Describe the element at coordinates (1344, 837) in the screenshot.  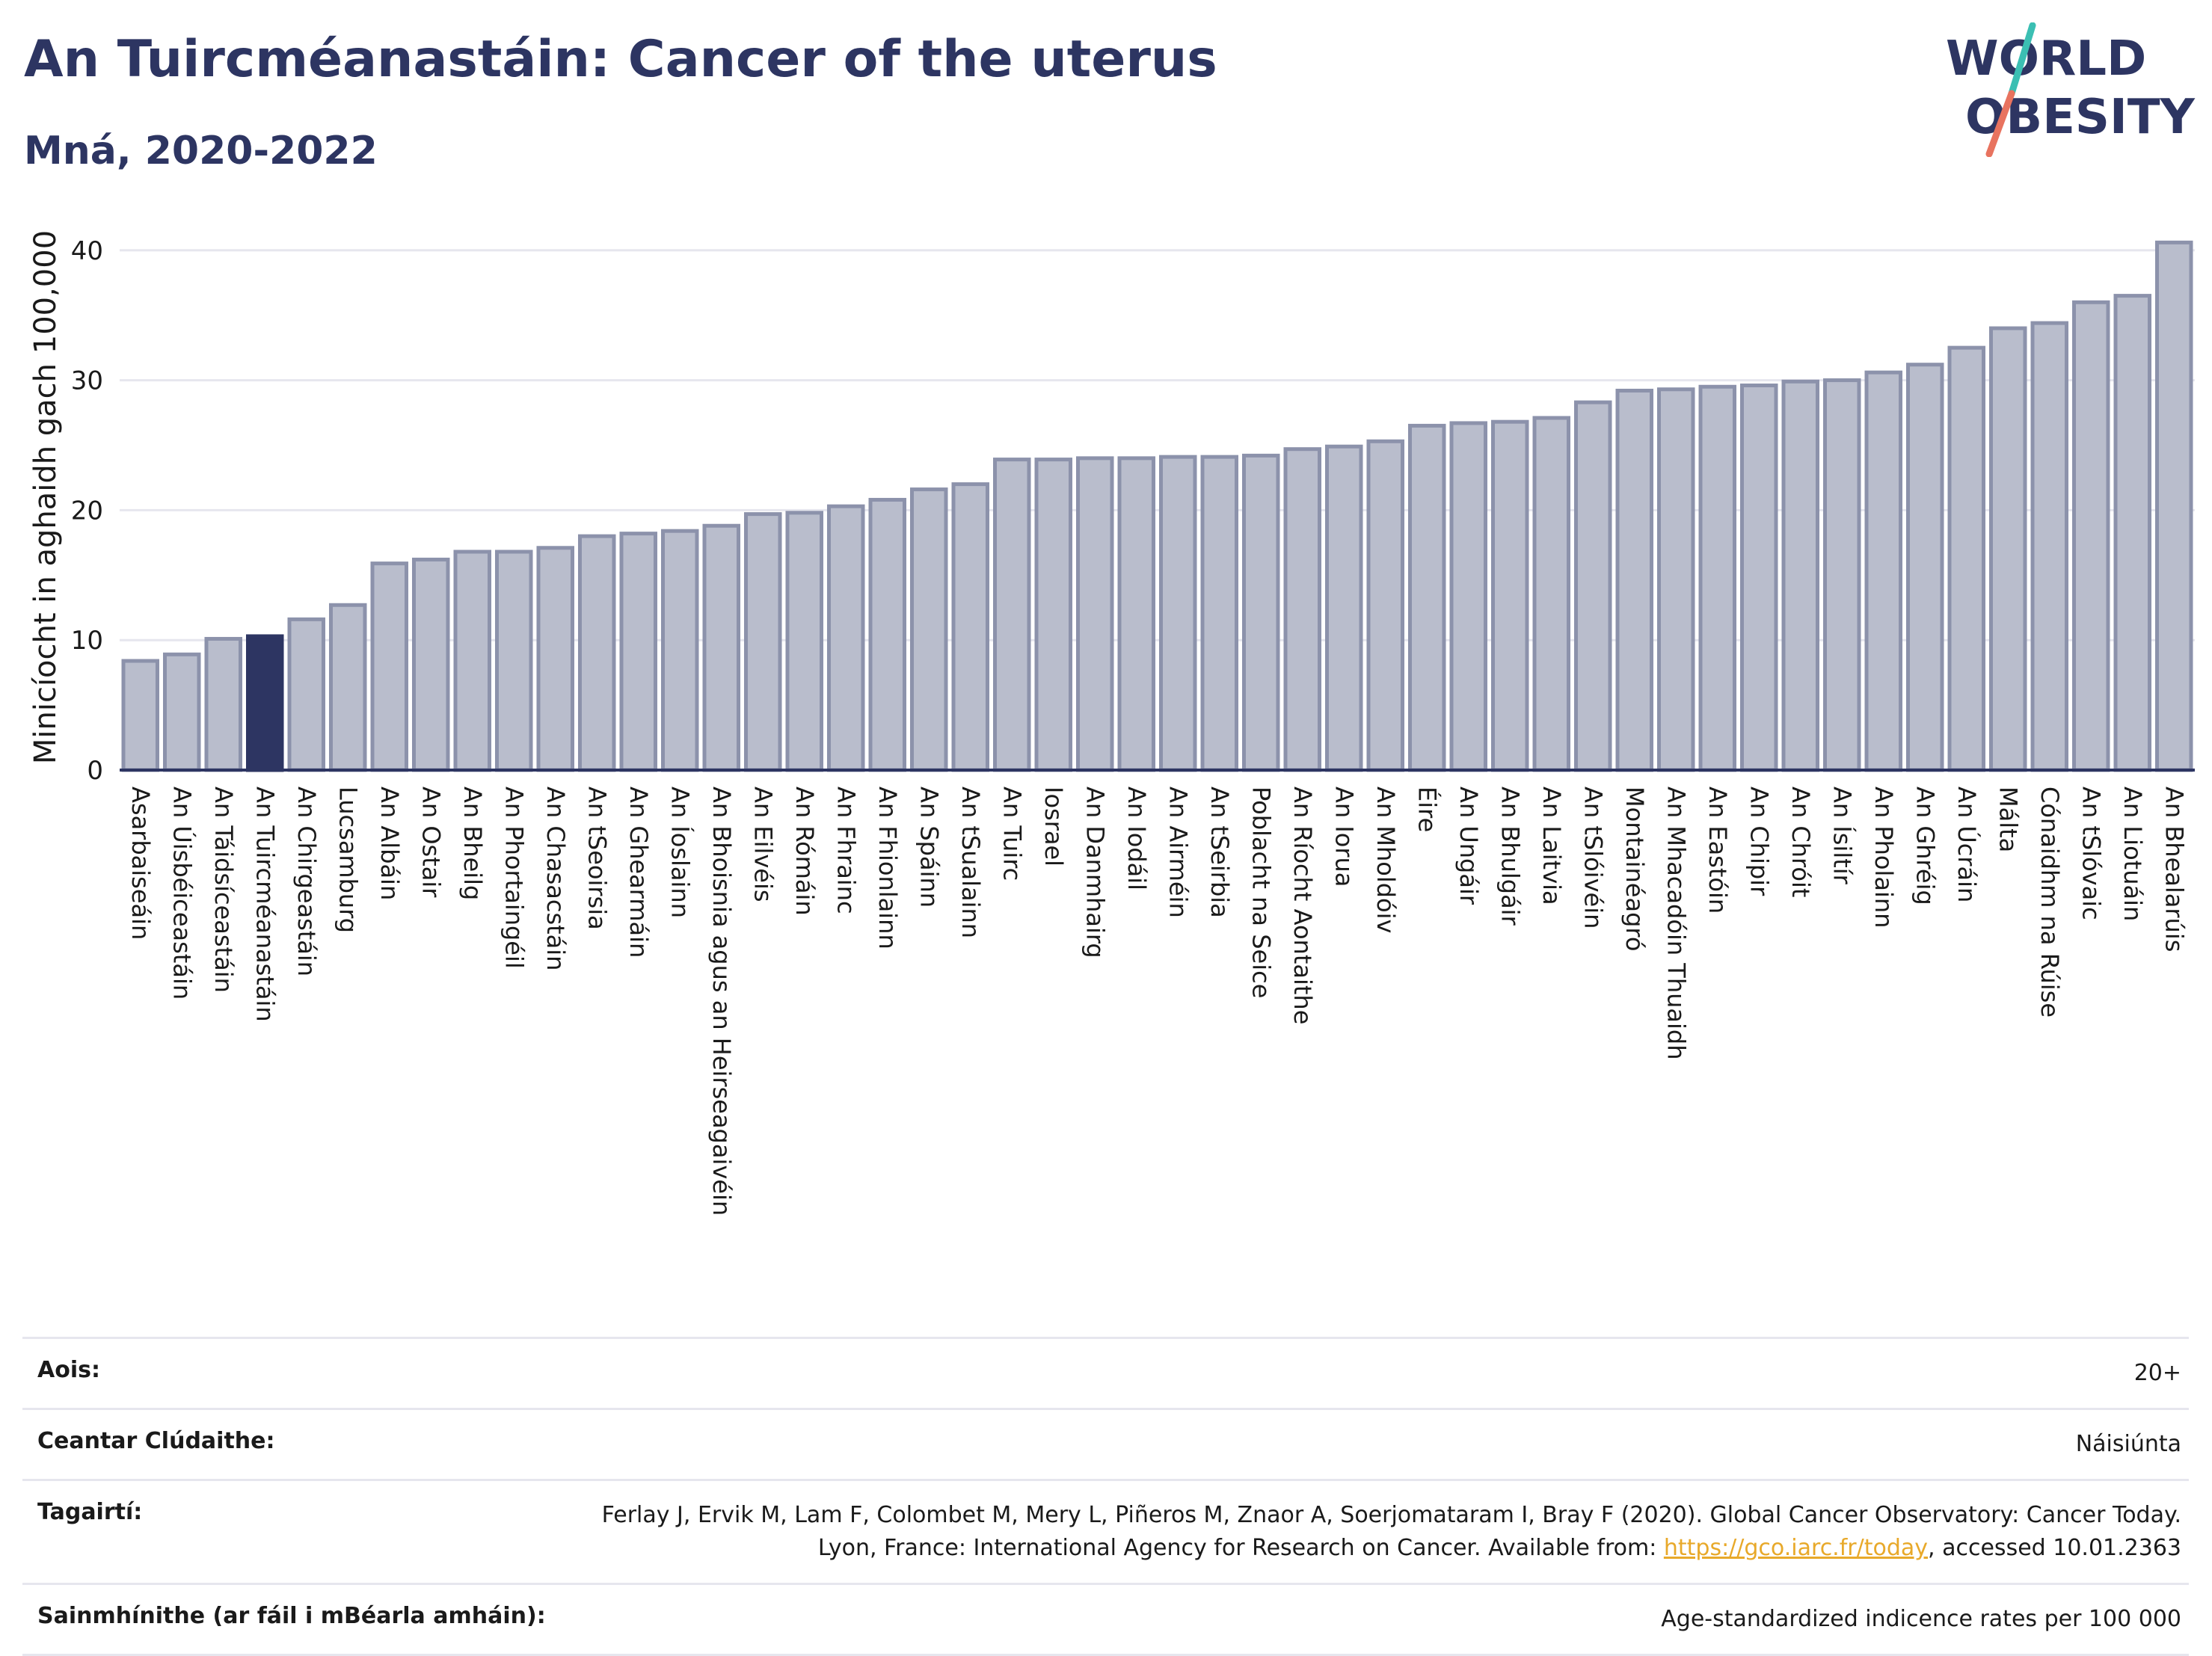
I see `x-tick-label: An Iorua` at that location.